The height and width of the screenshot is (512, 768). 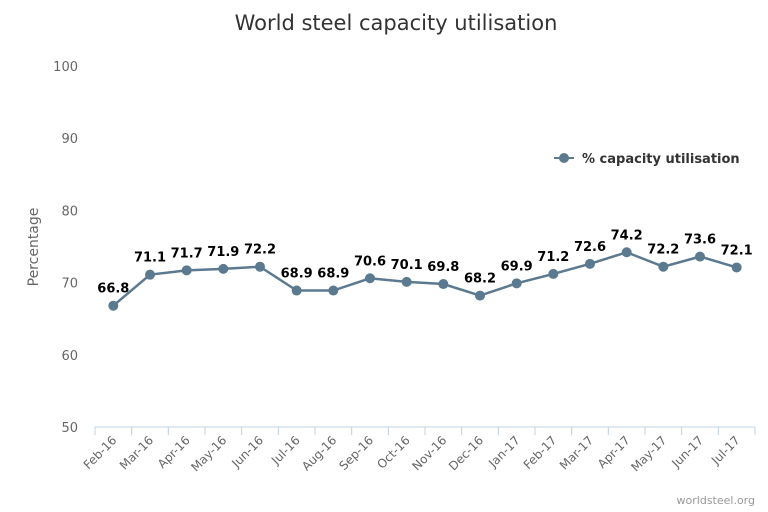 I want to click on chart-title: World steel capacity utilisation, so click(x=396, y=23).